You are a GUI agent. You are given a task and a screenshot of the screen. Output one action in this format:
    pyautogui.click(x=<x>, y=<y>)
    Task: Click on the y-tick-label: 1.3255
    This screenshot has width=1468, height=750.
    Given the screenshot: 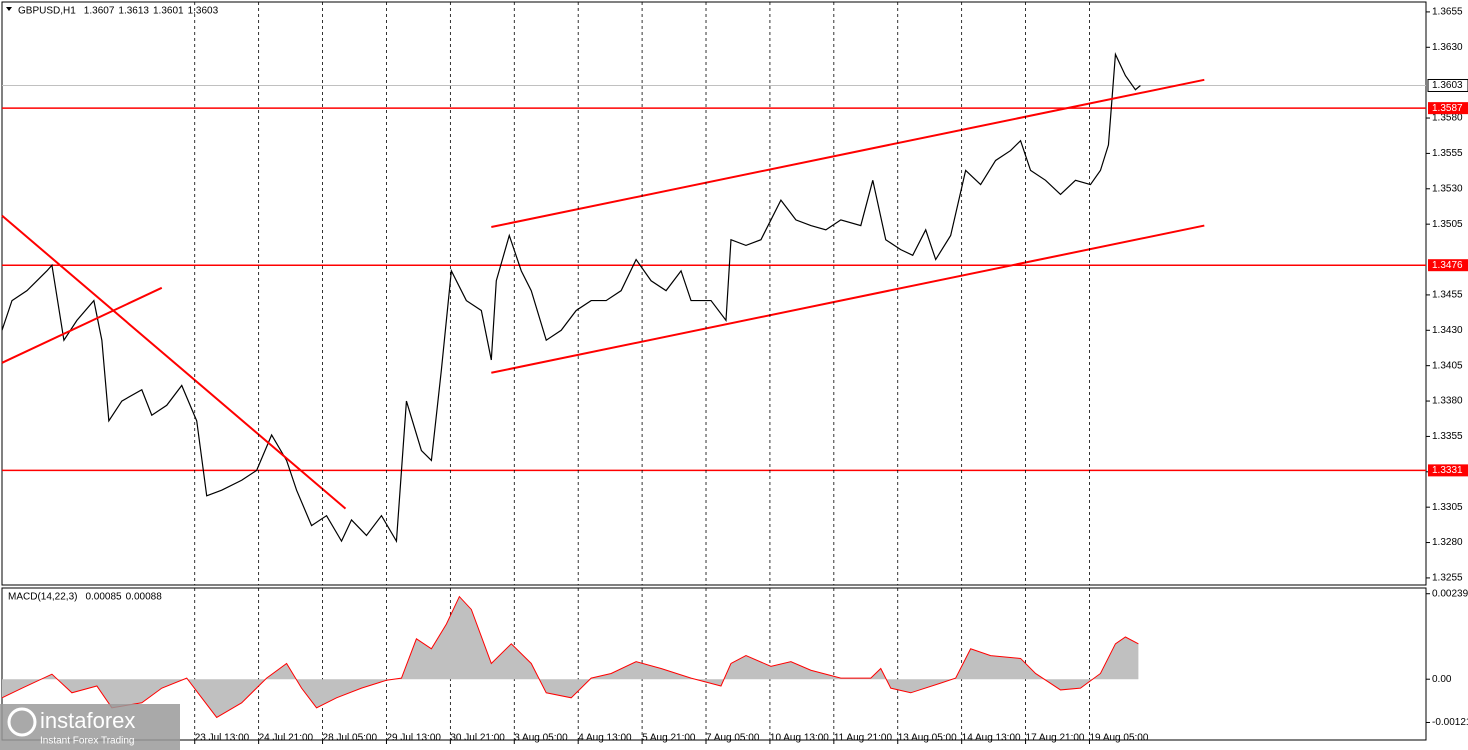 What is the action you would take?
    pyautogui.click(x=1447, y=578)
    